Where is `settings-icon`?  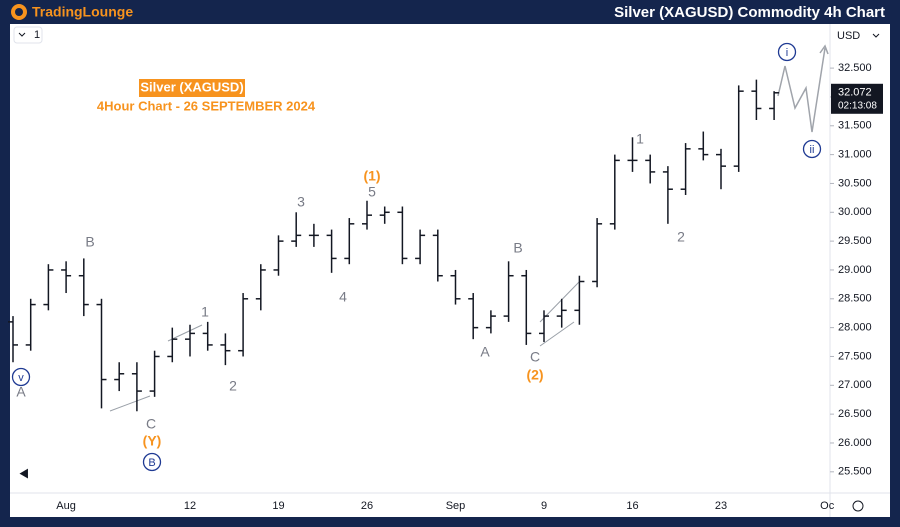
settings-icon is located at coordinates (858, 506).